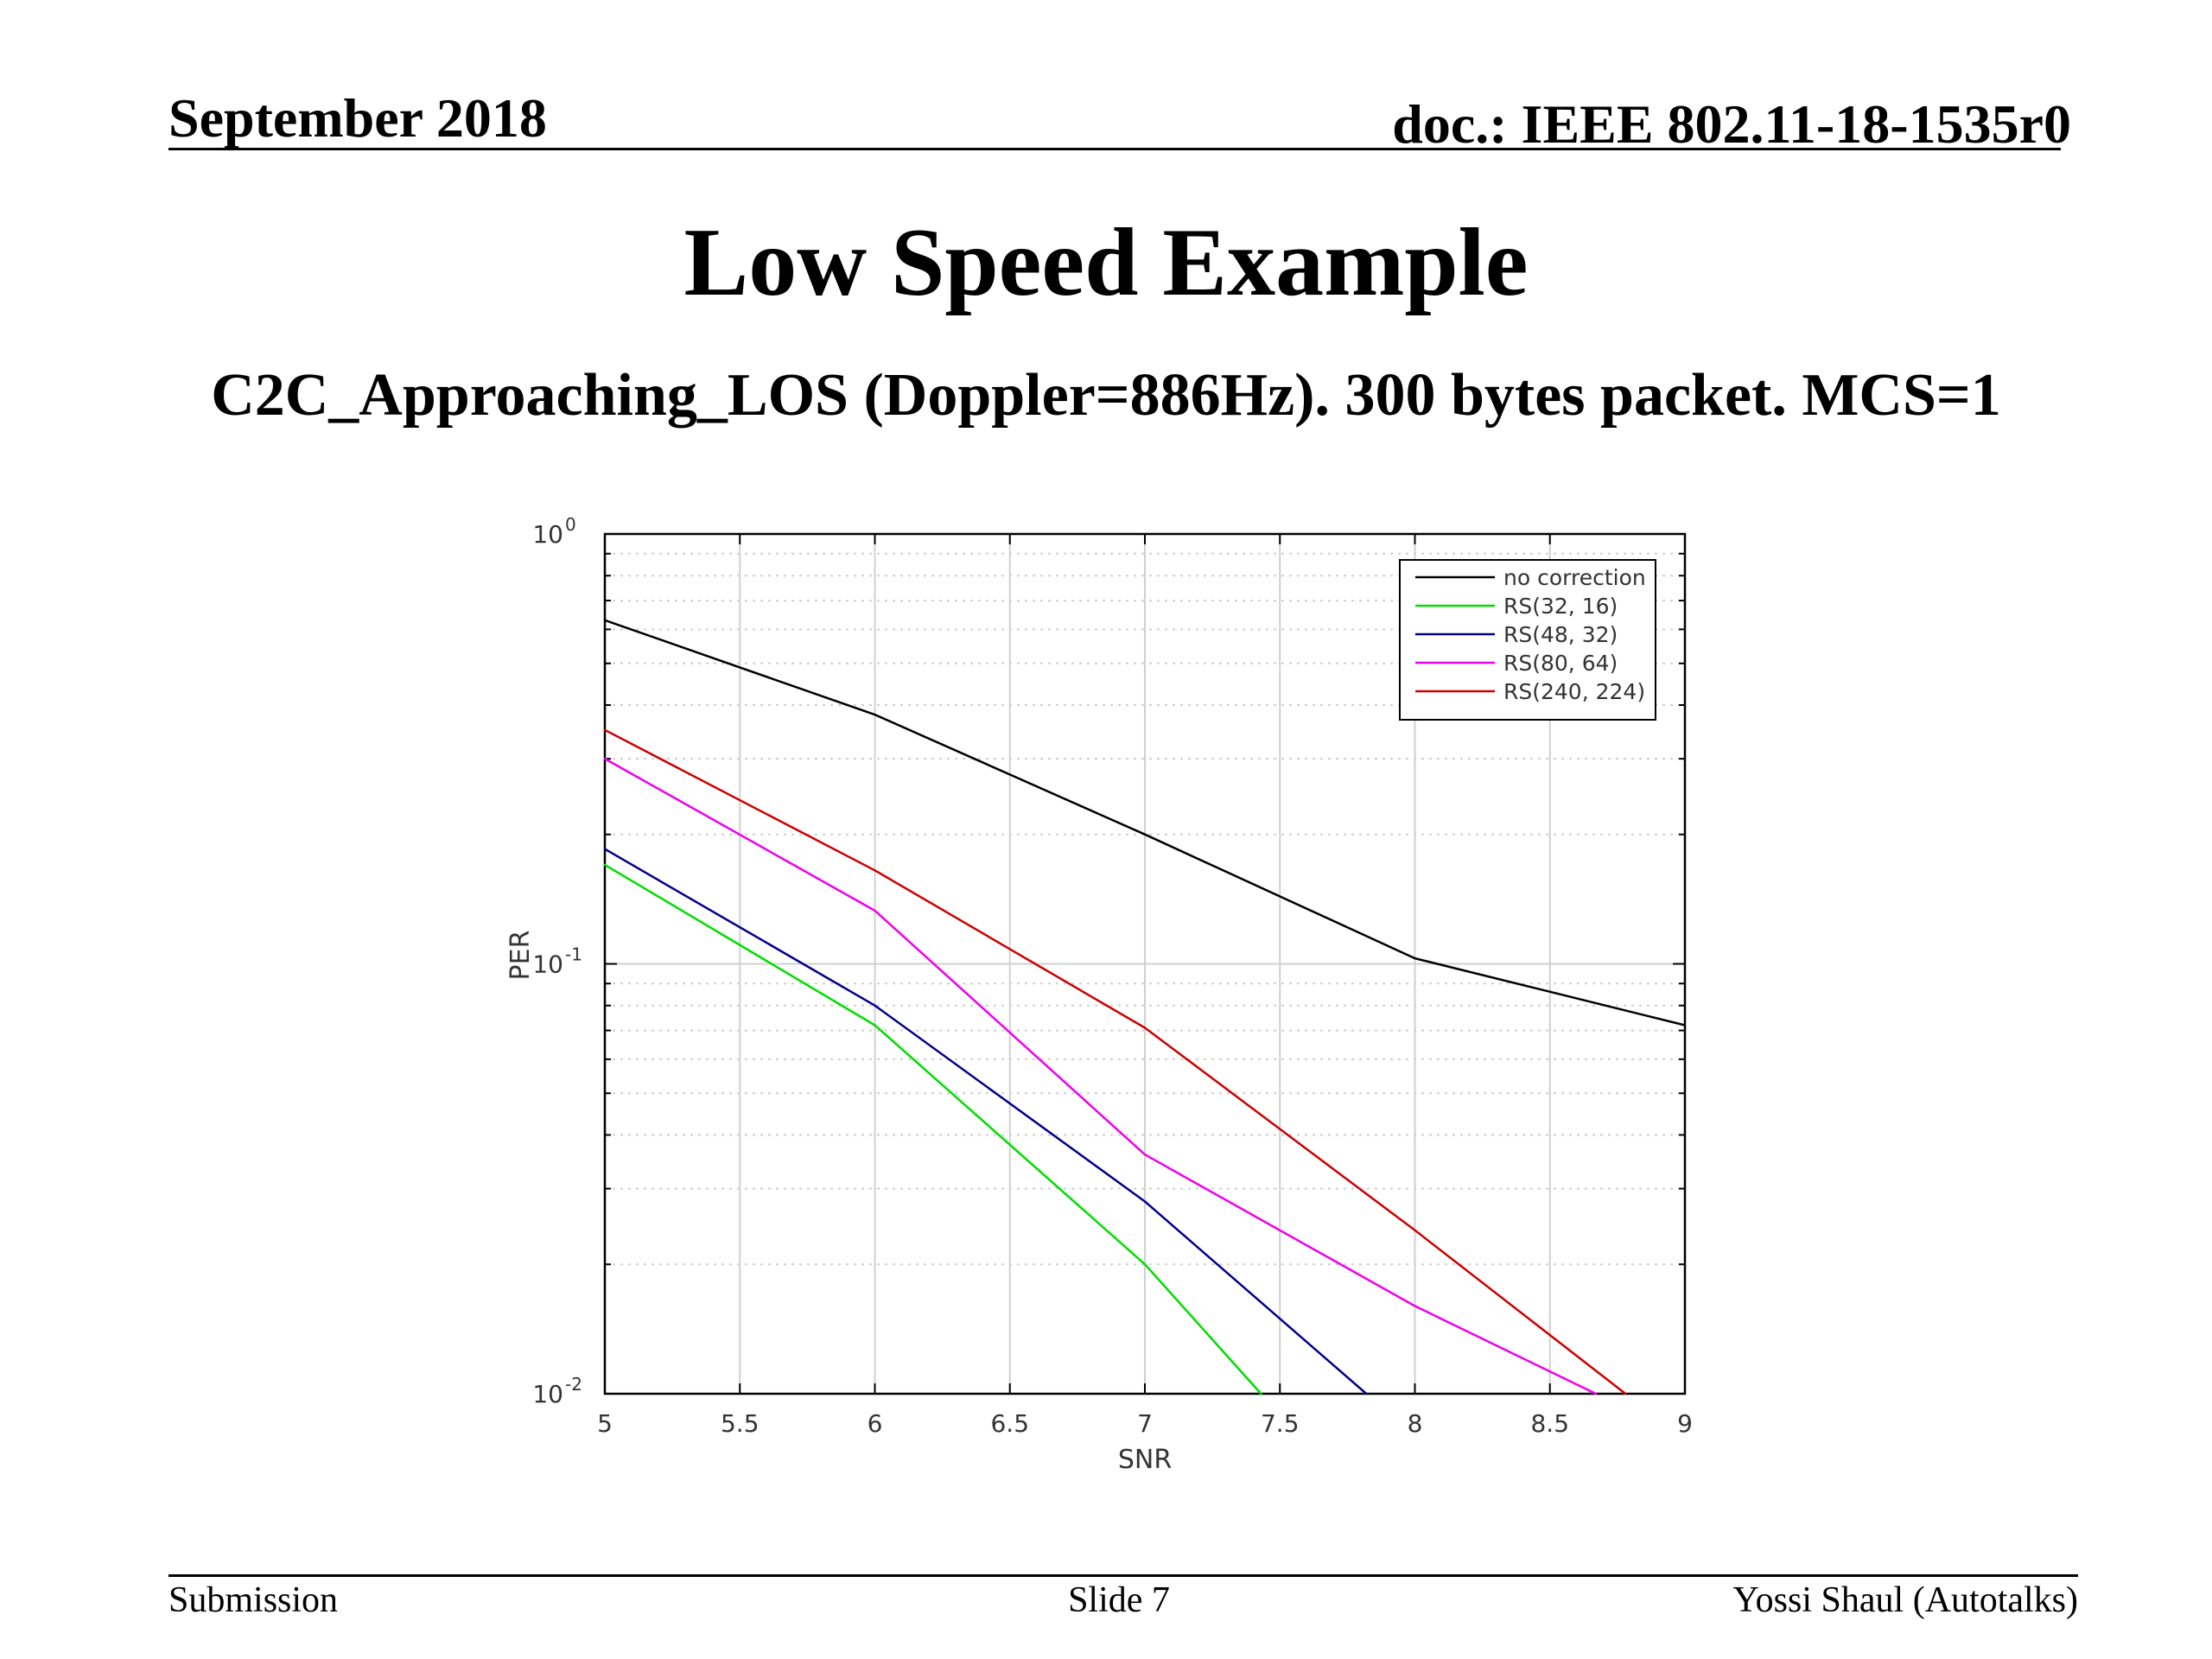 The width and height of the screenshot is (2212, 1659). What do you see at coordinates (605, 1423) in the screenshot?
I see `x-tick-label: 5` at bounding box center [605, 1423].